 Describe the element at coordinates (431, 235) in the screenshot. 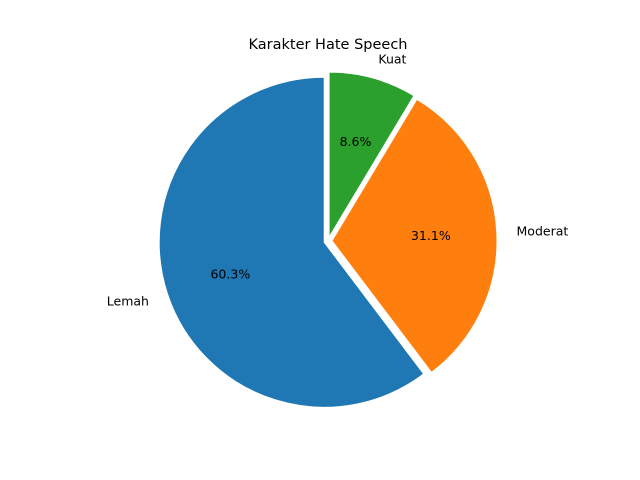

I see `slice-percent-moderat: 31.1%` at that location.